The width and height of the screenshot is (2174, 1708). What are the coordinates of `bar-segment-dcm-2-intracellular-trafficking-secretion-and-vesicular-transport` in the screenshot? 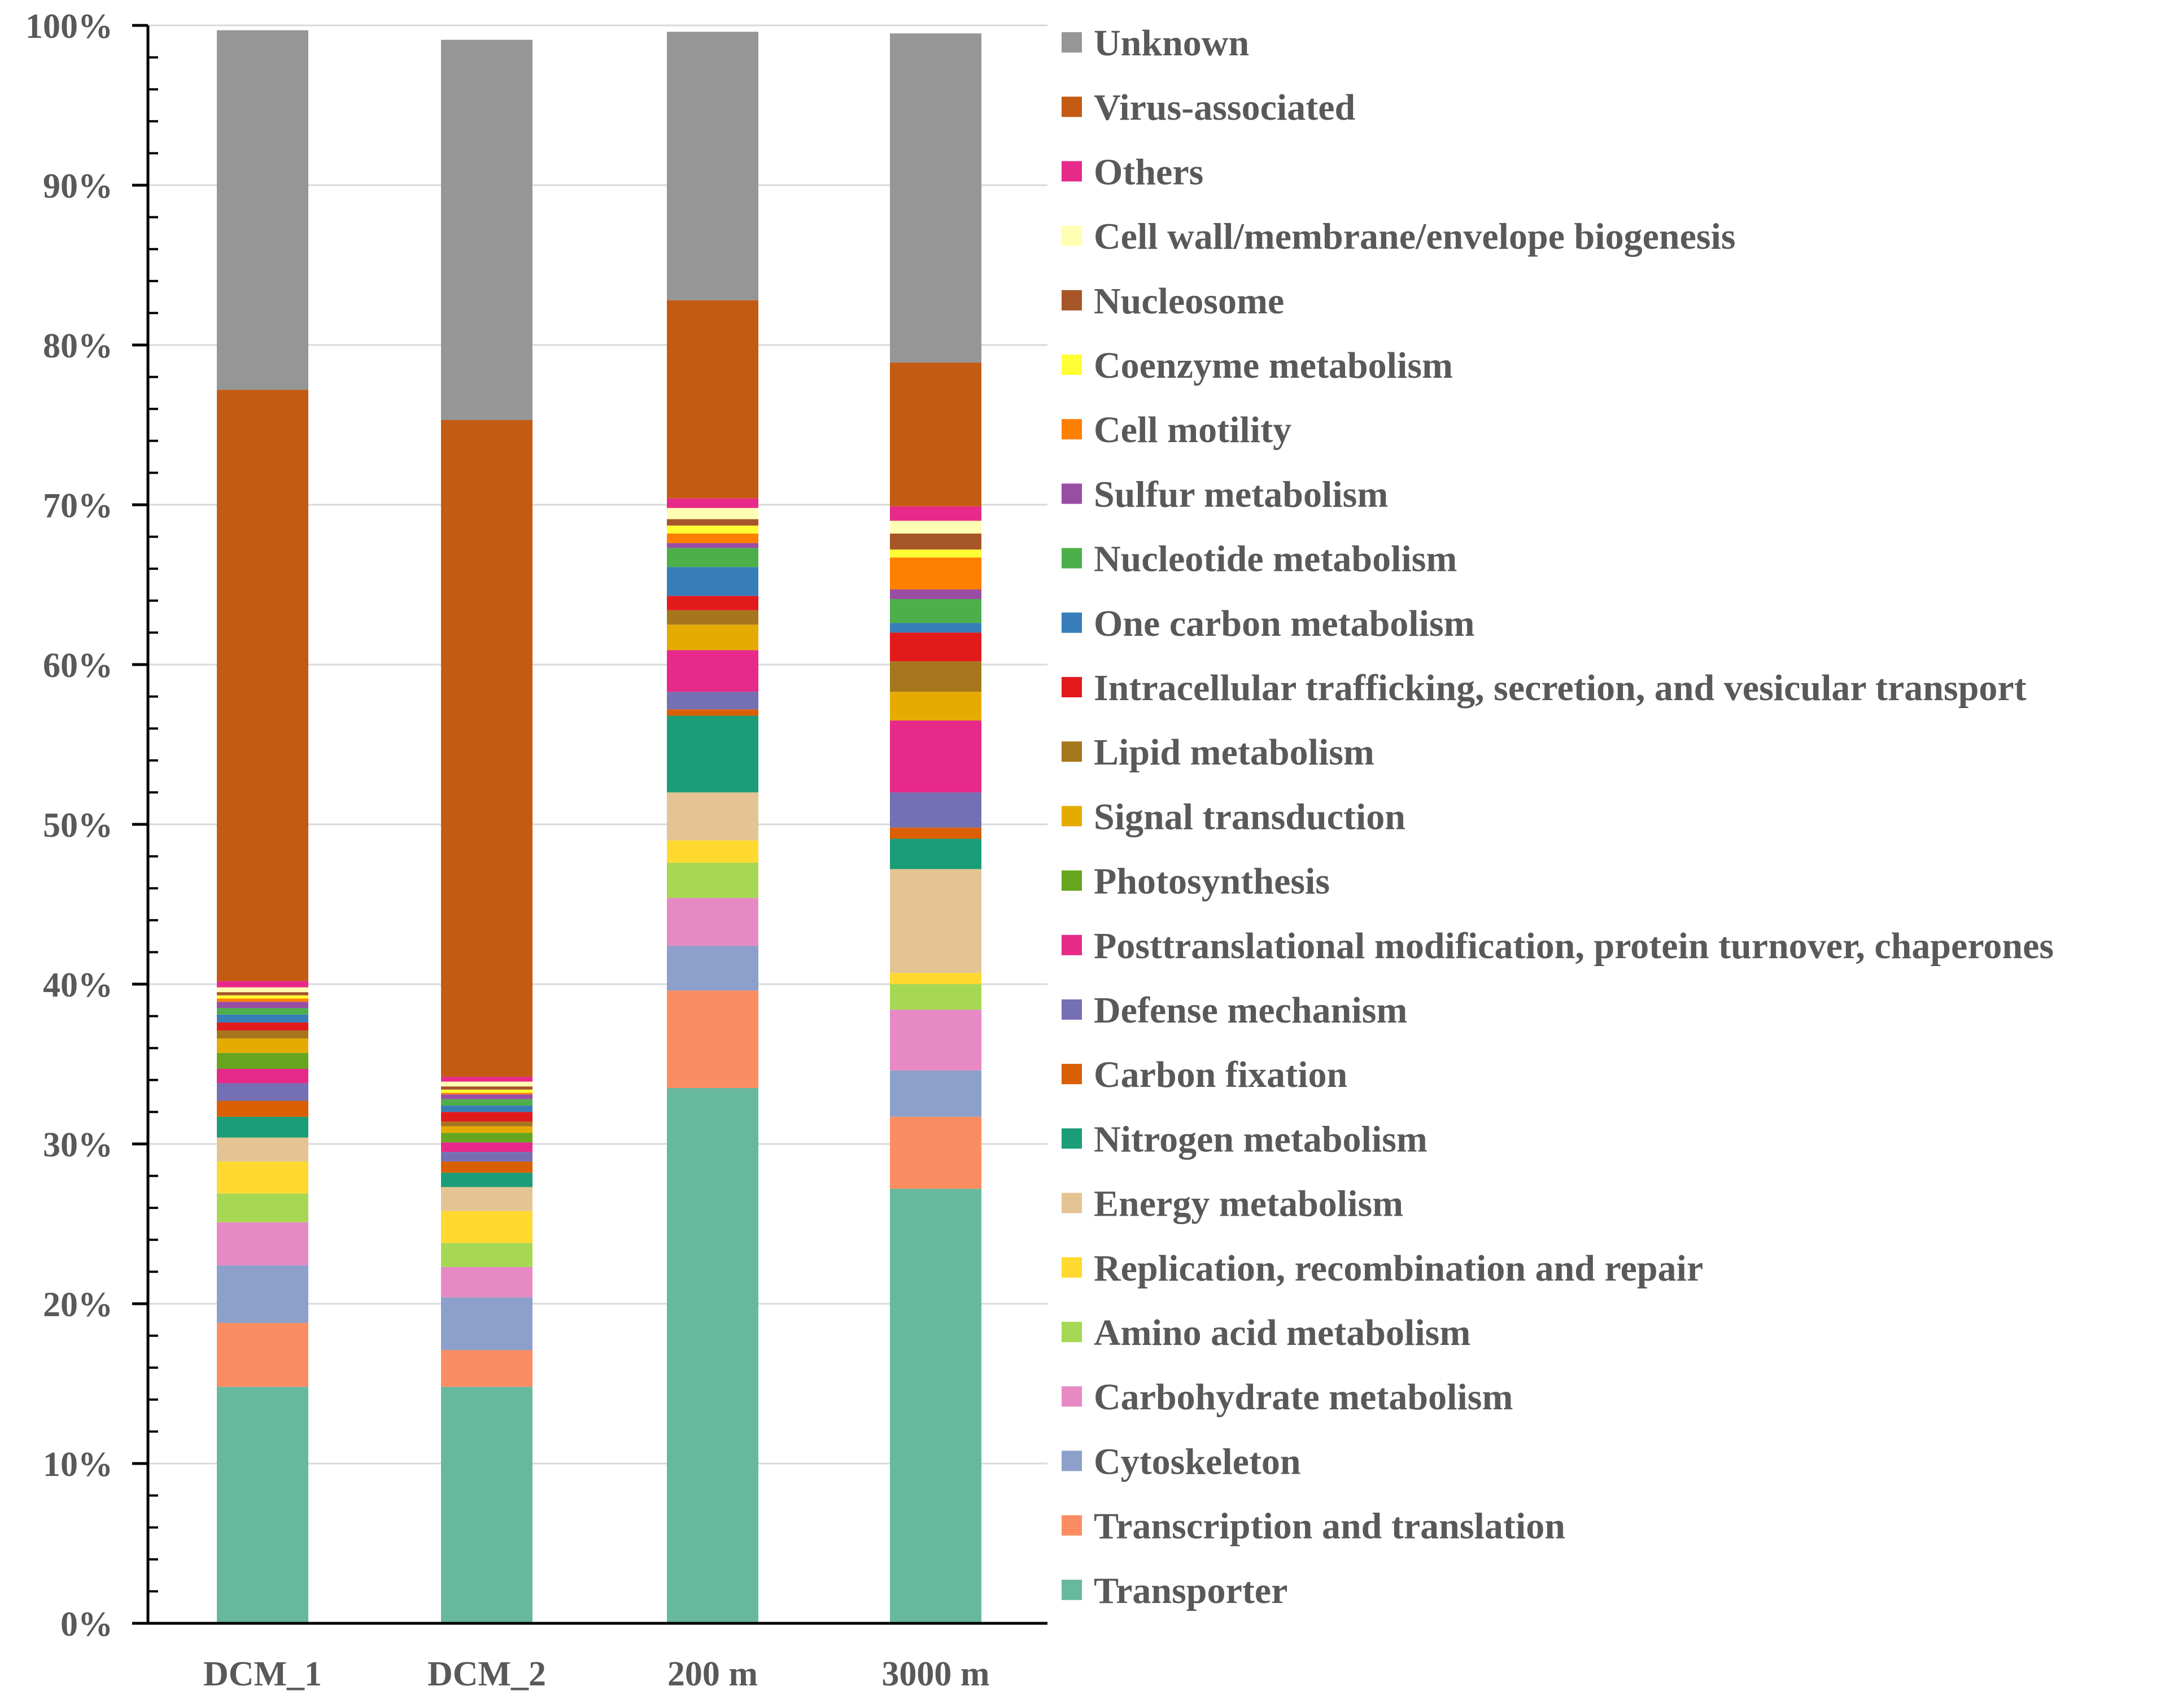 It's located at (486, 1117).